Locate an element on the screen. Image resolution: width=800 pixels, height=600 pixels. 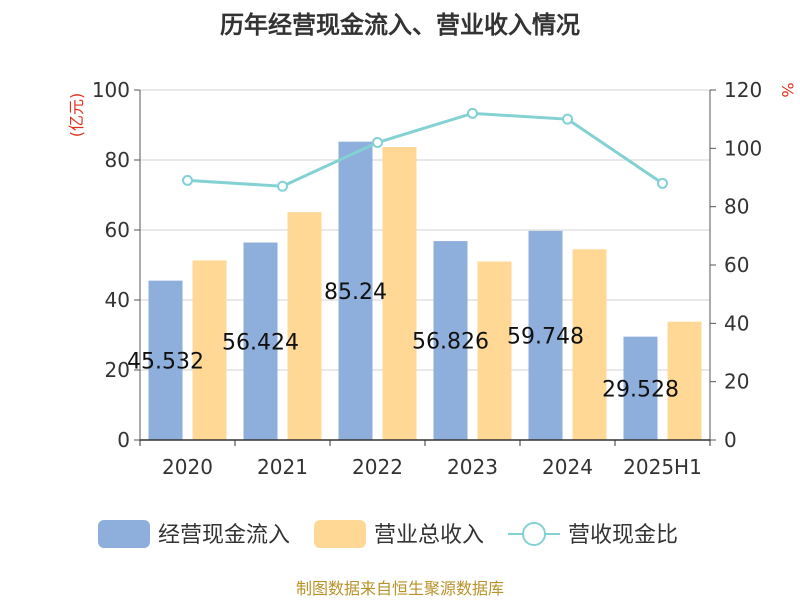
left-tick-label: 0 is located at coordinates (123, 440).